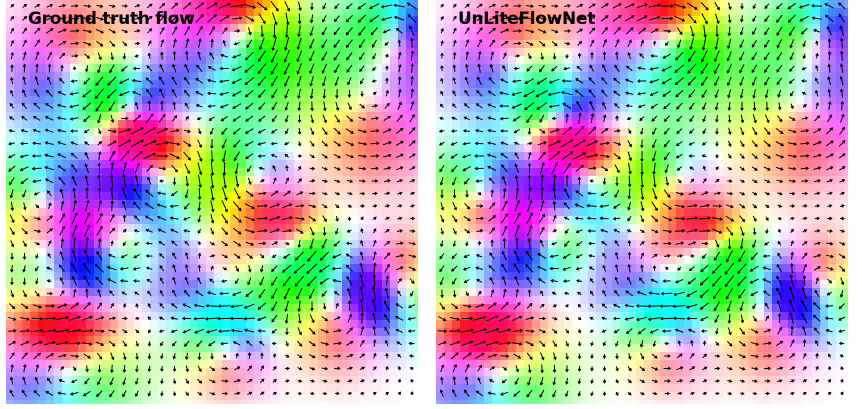 The width and height of the screenshot is (862, 409). Describe the element at coordinates (527, 19) in the screenshot. I see `panel-title: UnLiteFlowNet` at that location.